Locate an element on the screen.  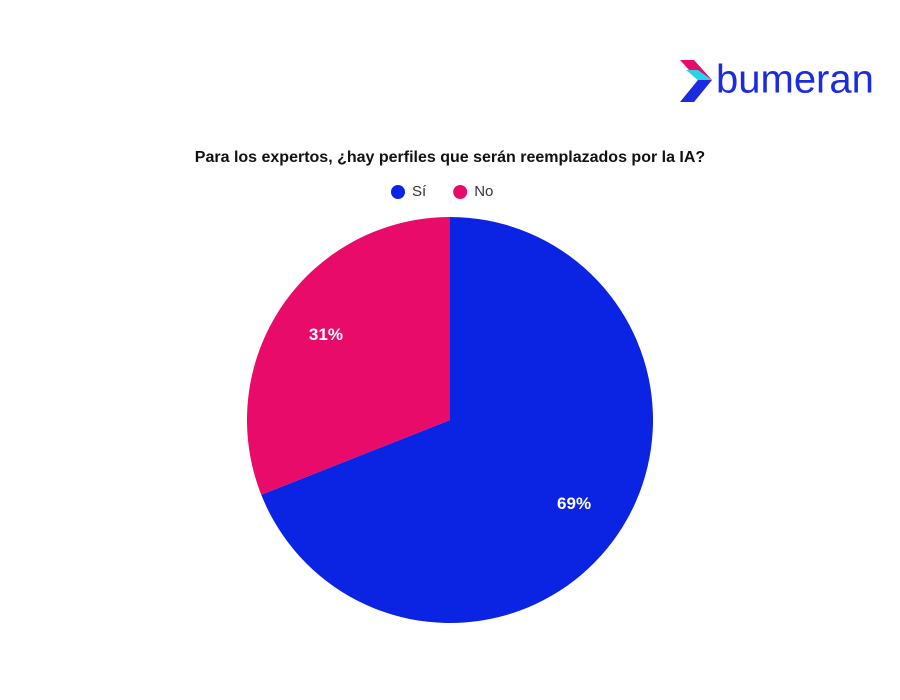
brand-logo: bumeran is located at coordinates (777, 80).